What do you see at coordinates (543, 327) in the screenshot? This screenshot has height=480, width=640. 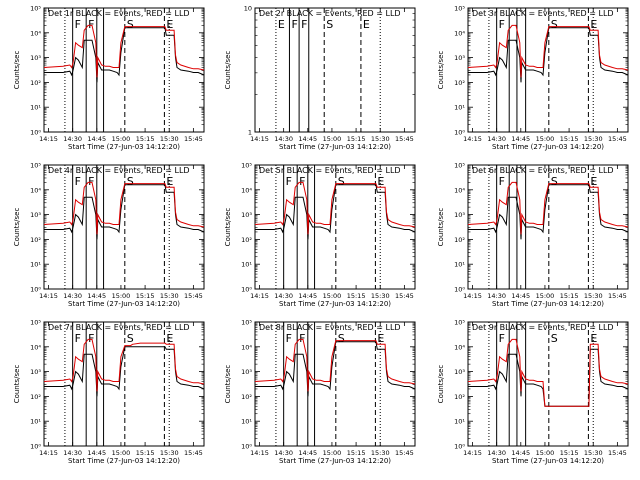 I see `panel-title: Det 9r BLACK = Events, RED = LLD` at bounding box center [543, 327].